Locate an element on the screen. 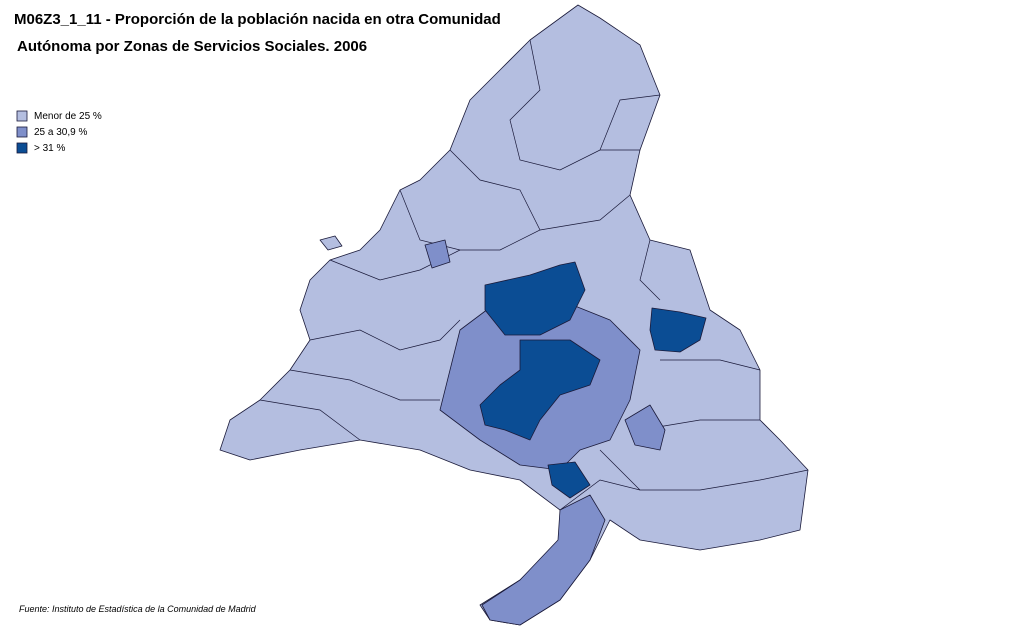 Image resolution: width=1012 pixels, height=632 pixels. legend-label: > 31 % is located at coordinates (50, 148).